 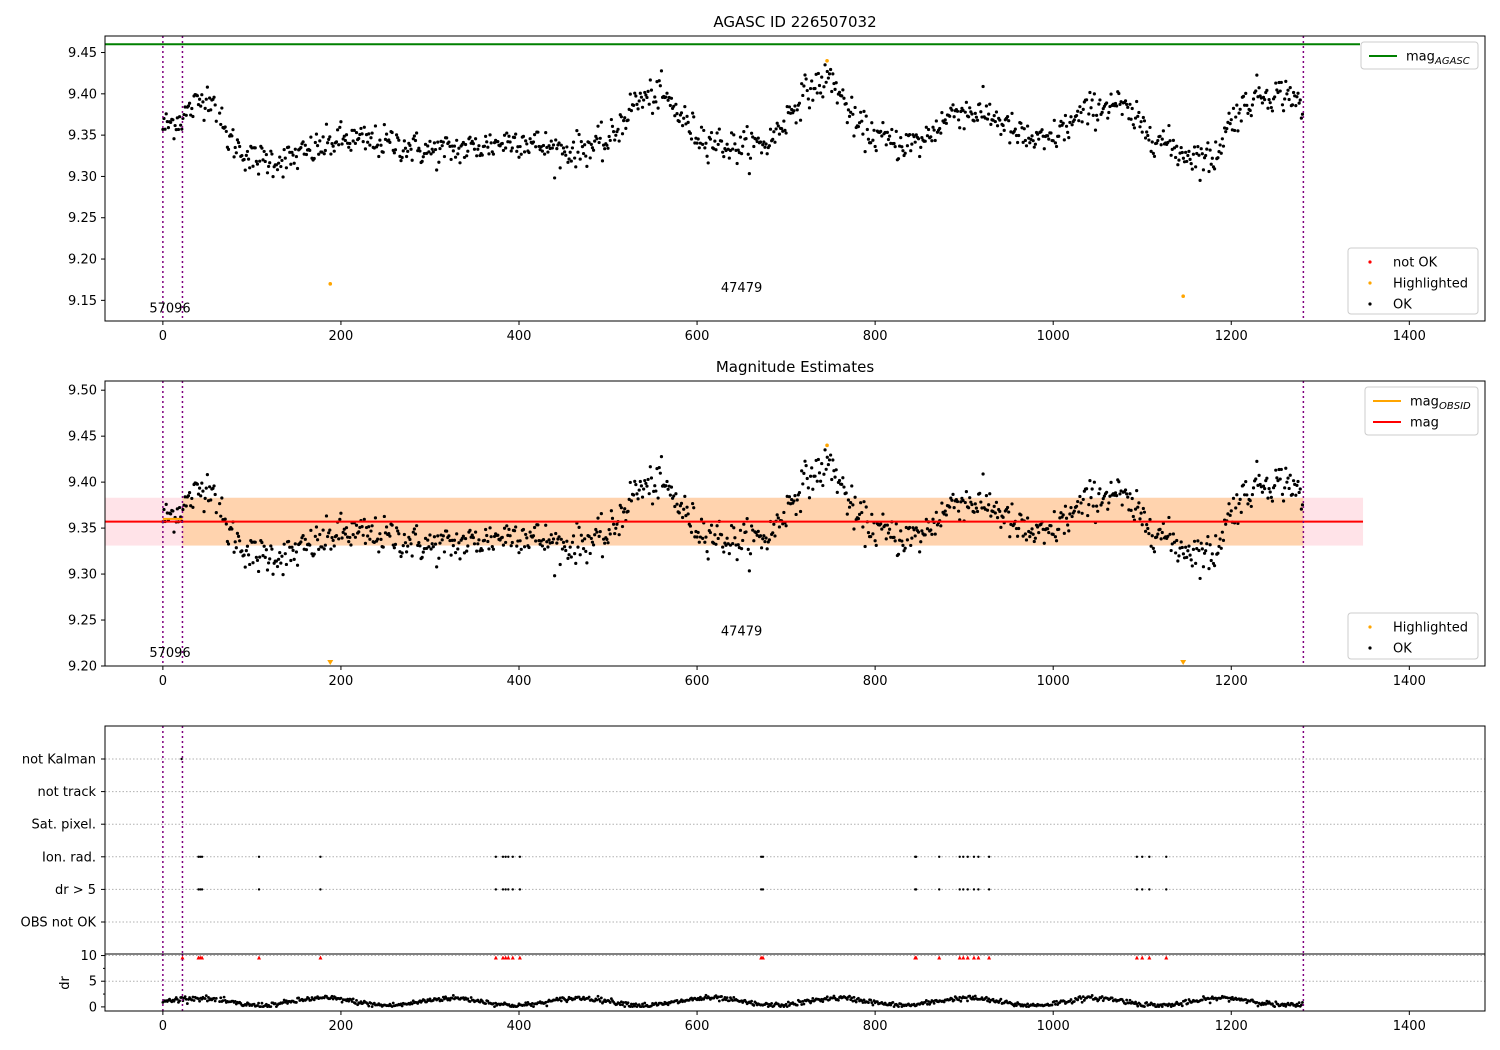 What do you see at coordinates (75, 890) in the screenshot?
I see `flag-row-label: dr > 5` at bounding box center [75, 890].